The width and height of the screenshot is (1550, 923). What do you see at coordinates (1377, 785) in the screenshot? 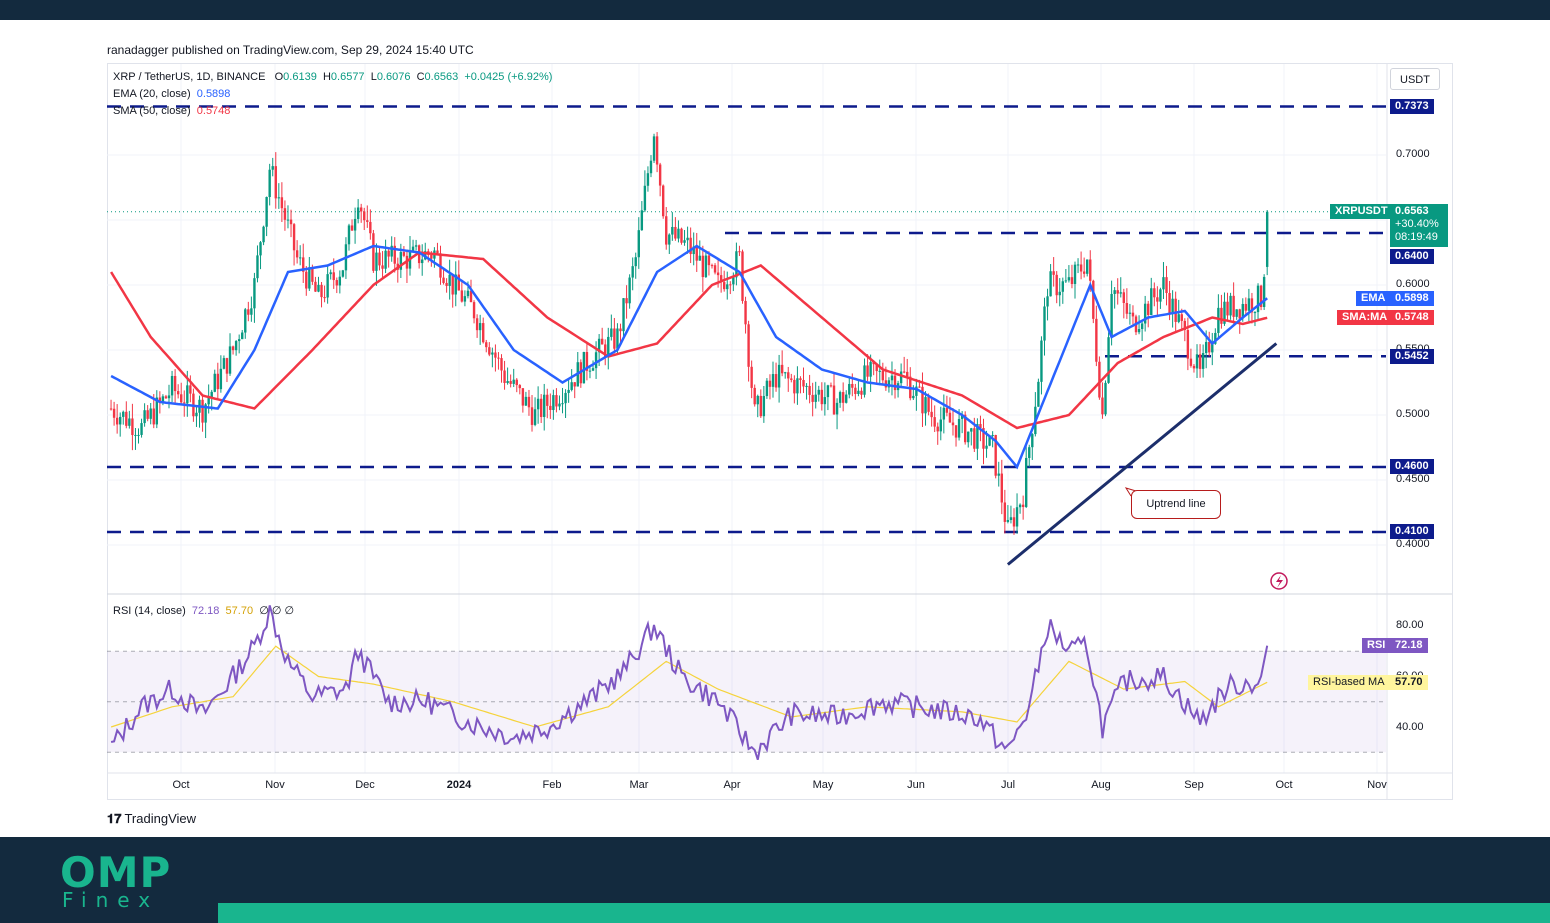
I see `x-axis-label: Nov` at bounding box center [1377, 785].